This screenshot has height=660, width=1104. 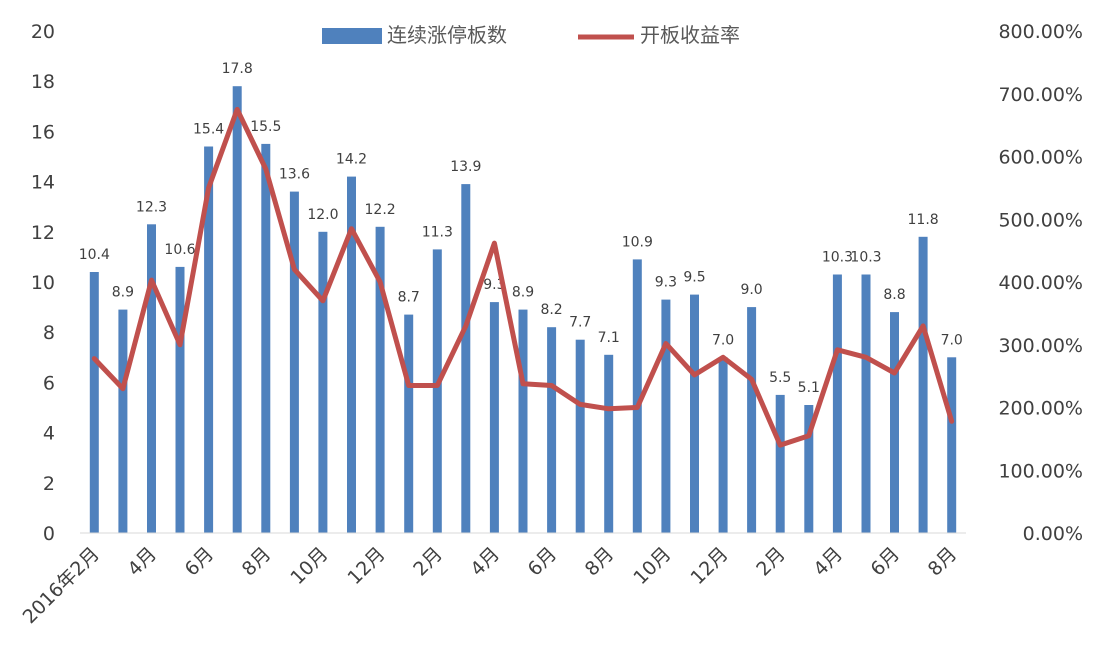 What do you see at coordinates (352, 36) in the screenshot?
I see `legend-swatch-bar` at bounding box center [352, 36].